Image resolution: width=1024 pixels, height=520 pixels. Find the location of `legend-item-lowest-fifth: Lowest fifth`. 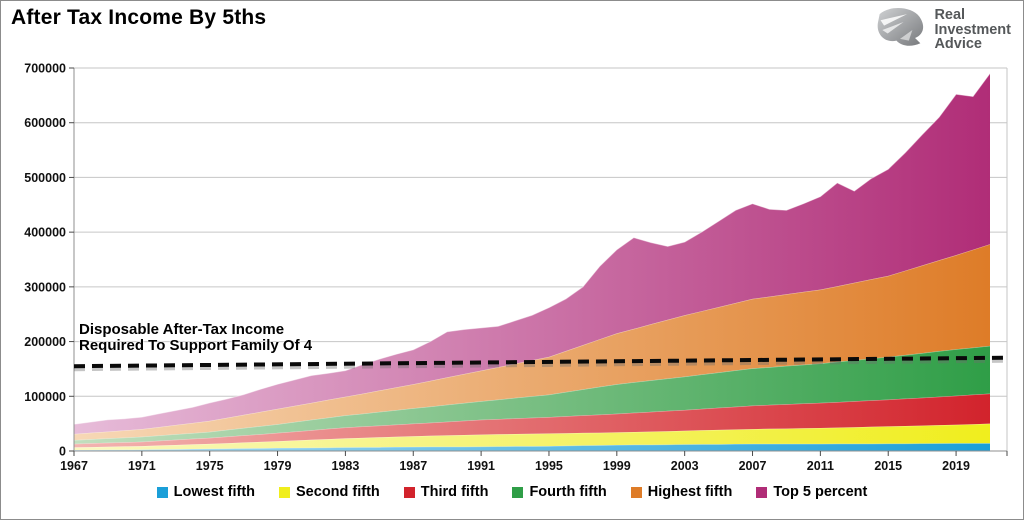

legend-item-lowest-fifth: Lowest fifth is located at coordinates (206, 492).